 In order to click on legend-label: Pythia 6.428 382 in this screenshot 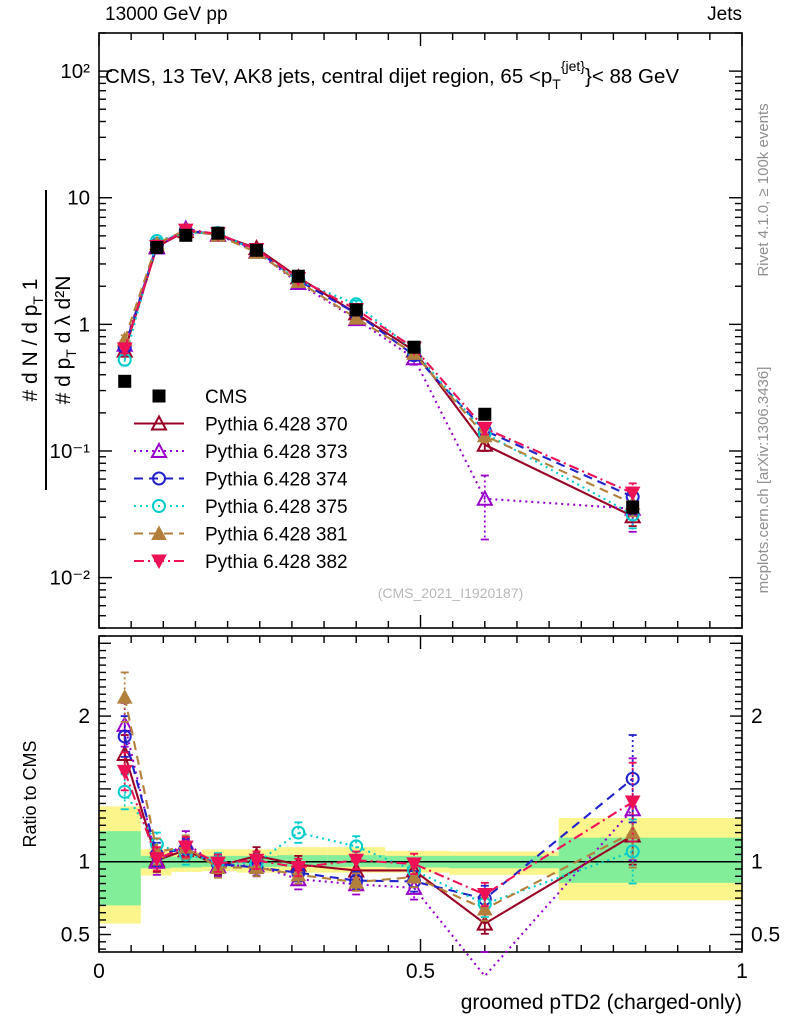, I will do `click(276, 562)`.